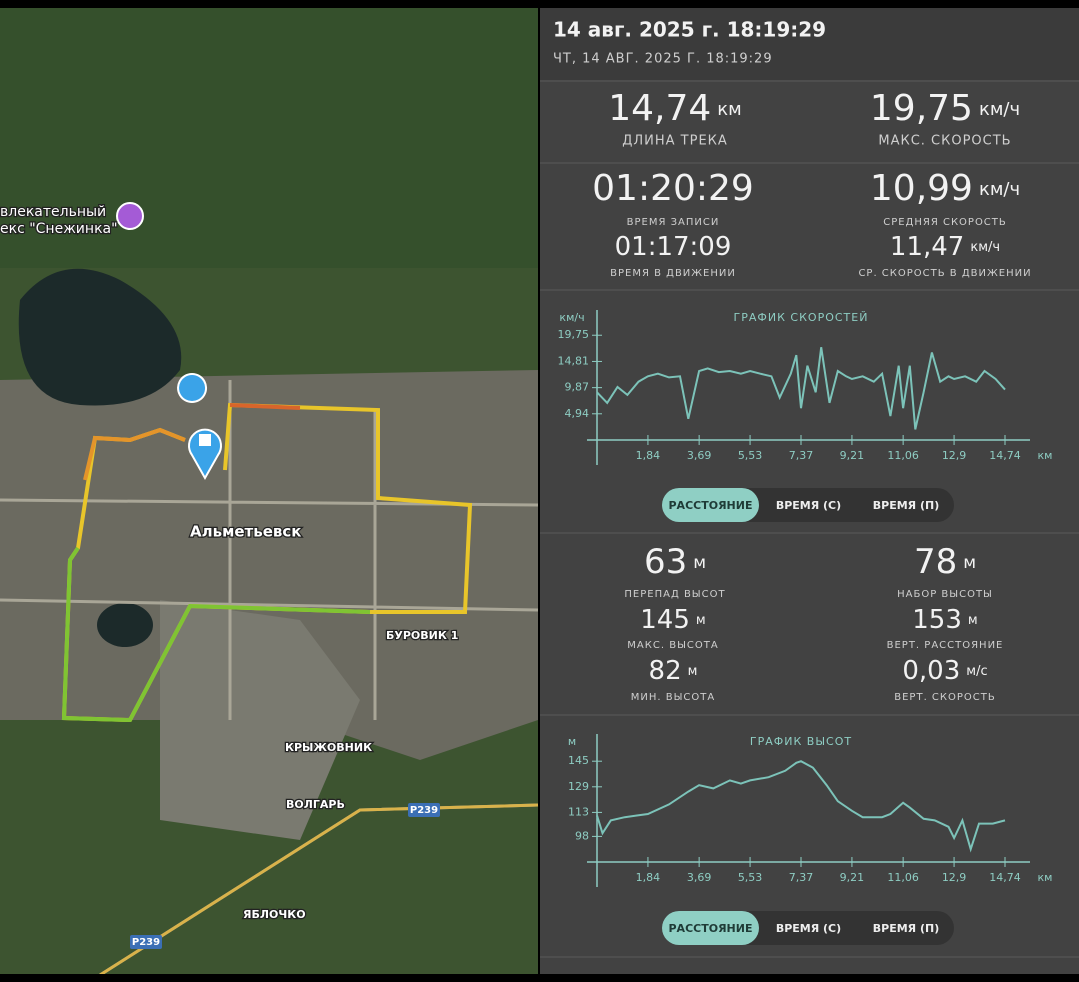 The image size is (1079, 982). What do you see at coordinates (574, 334) in the screenshot?
I see `y-tick-label: 19,75` at bounding box center [574, 334].